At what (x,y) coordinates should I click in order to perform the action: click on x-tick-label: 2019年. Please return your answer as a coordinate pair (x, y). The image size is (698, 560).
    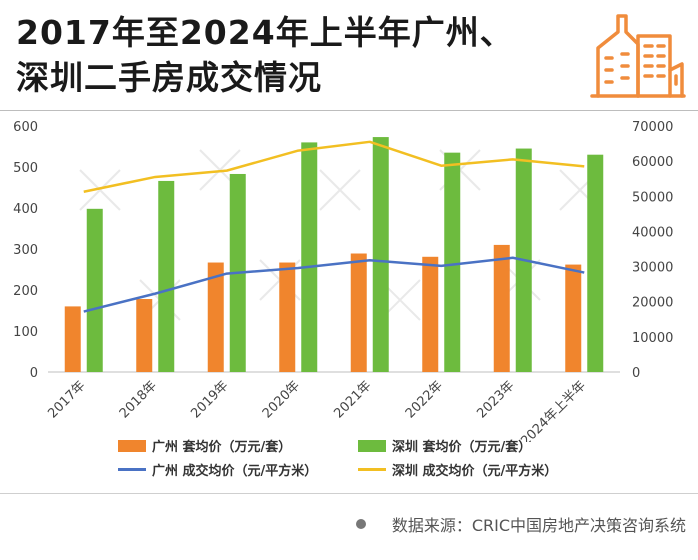
    Looking at the image, I should click on (209, 399).